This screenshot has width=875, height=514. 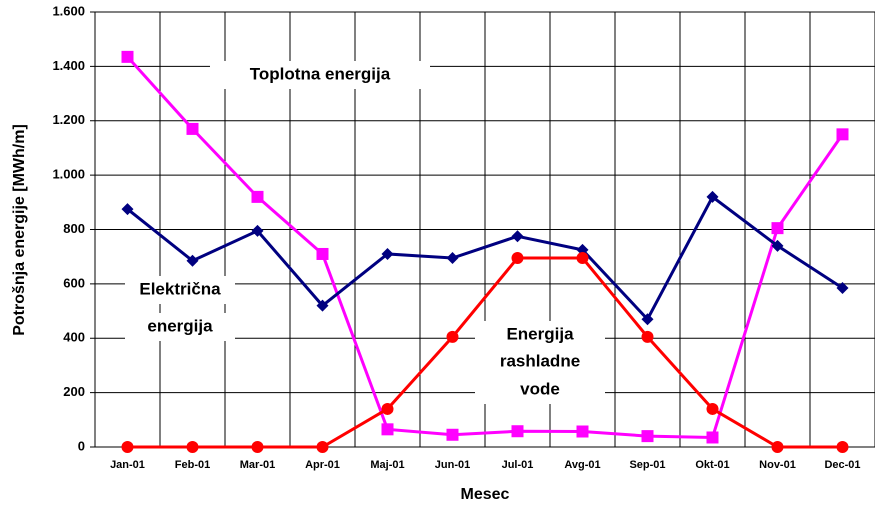 What do you see at coordinates (387, 465) in the screenshot?
I see `x-tick-label: Maj-01` at bounding box center [387, 465].